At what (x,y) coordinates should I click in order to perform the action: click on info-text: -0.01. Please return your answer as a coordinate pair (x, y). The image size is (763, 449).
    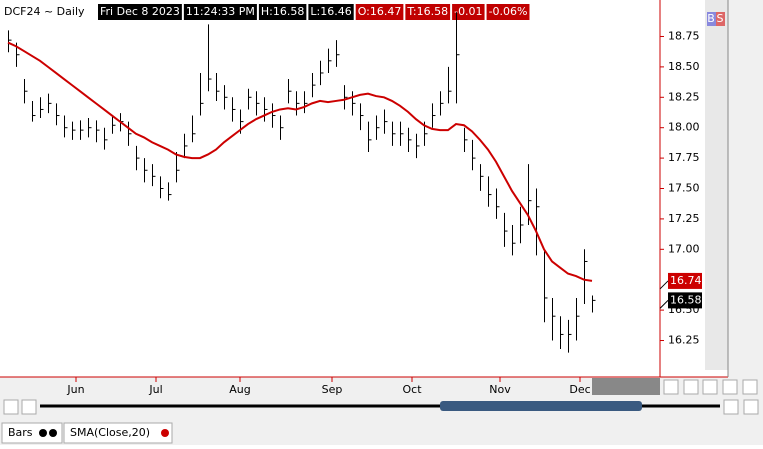
    Looking at the image, I should click on (468, 11).